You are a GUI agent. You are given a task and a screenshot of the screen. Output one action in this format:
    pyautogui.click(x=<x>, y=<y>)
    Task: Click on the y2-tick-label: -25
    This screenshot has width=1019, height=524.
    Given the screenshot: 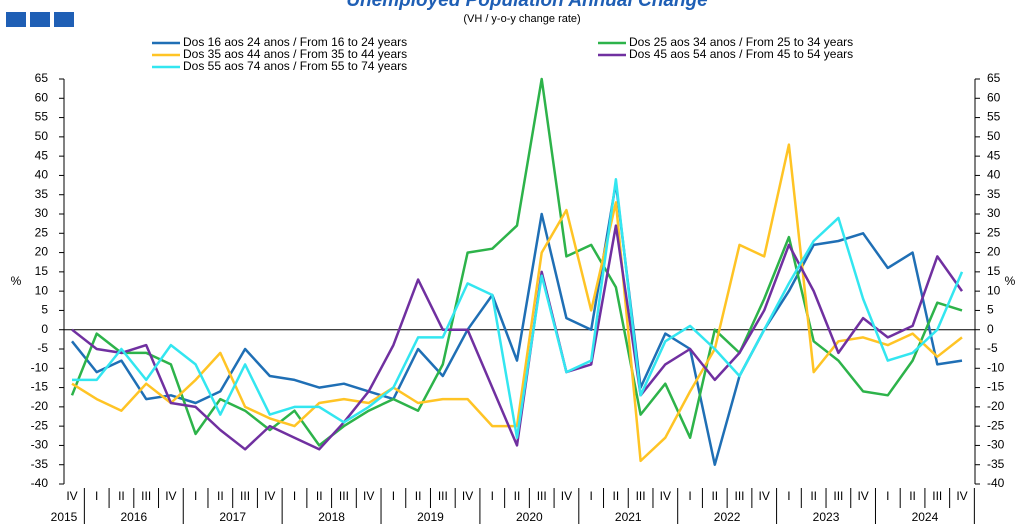 What is the action you would take?
    pyautogui.click(x=996, y=425)
    